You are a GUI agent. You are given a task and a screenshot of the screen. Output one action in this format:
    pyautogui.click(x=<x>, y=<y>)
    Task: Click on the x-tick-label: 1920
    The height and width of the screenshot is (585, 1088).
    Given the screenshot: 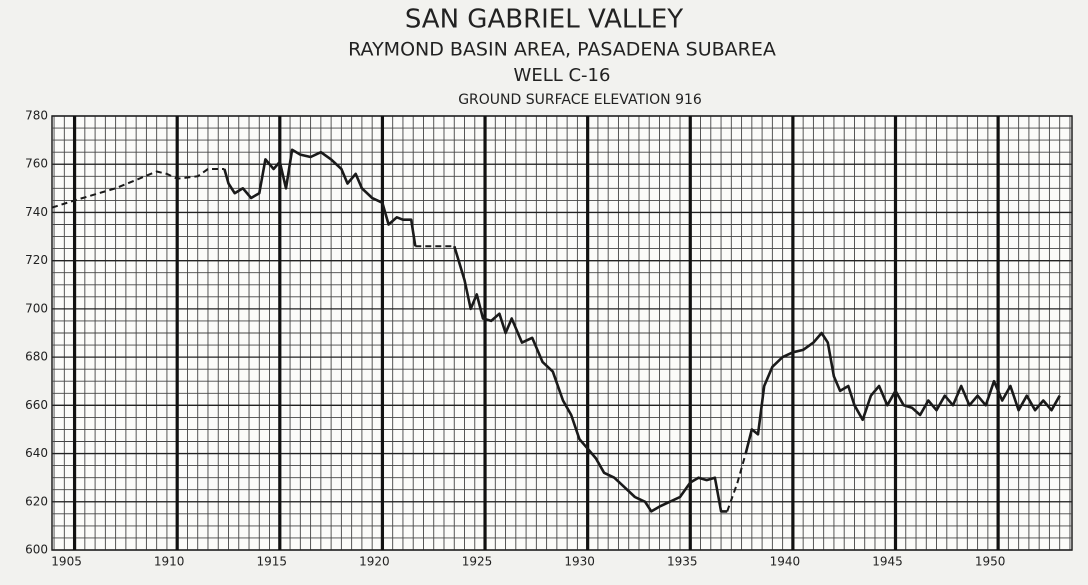 What is the action you would take?
    pyautogui.click(x=374, y=562)
    